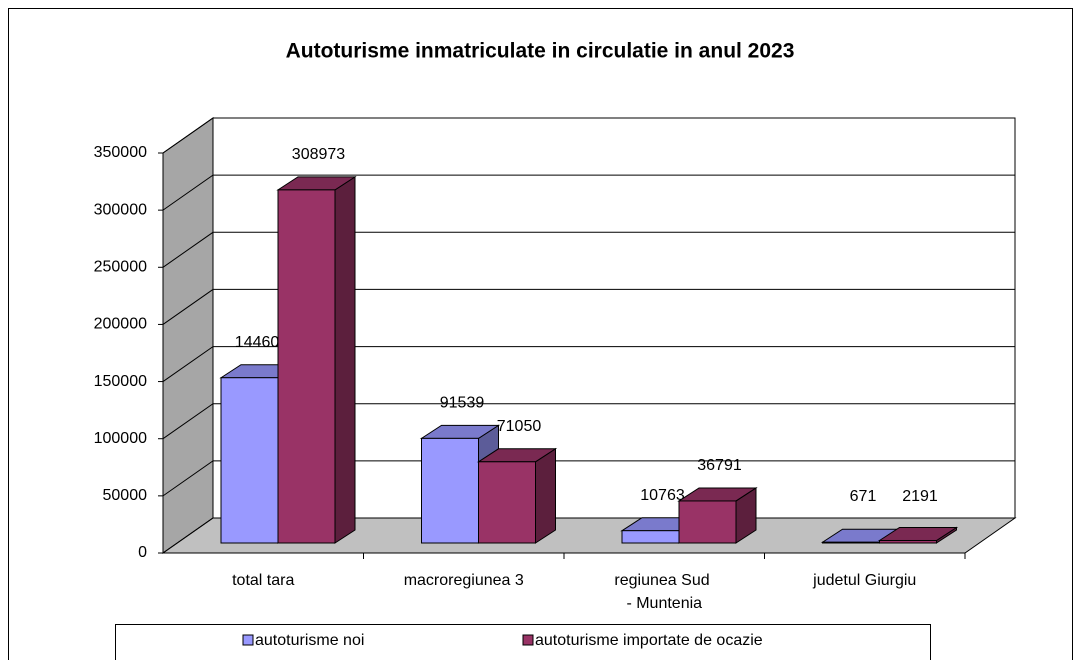 Image resolution: width=1081 pixels, height=660 pixels. What do you see at coordinates (462, 403) in the screenshot?
I see `data-label: 91539` at bounding box center [462, 403].